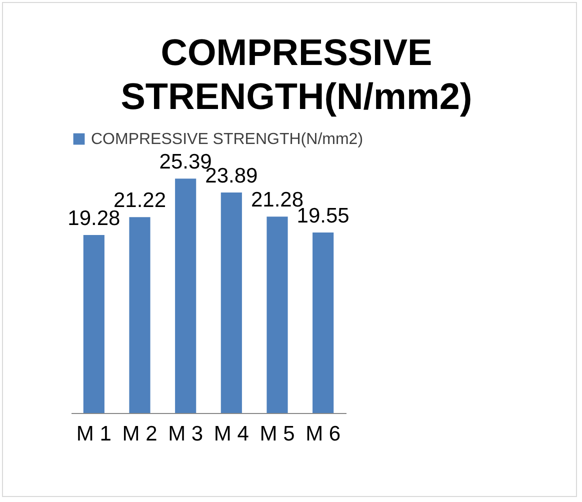  Describe the element at coordinates (323, 434) in the screenshot. I see `x-tick-label: M 6` at that location.